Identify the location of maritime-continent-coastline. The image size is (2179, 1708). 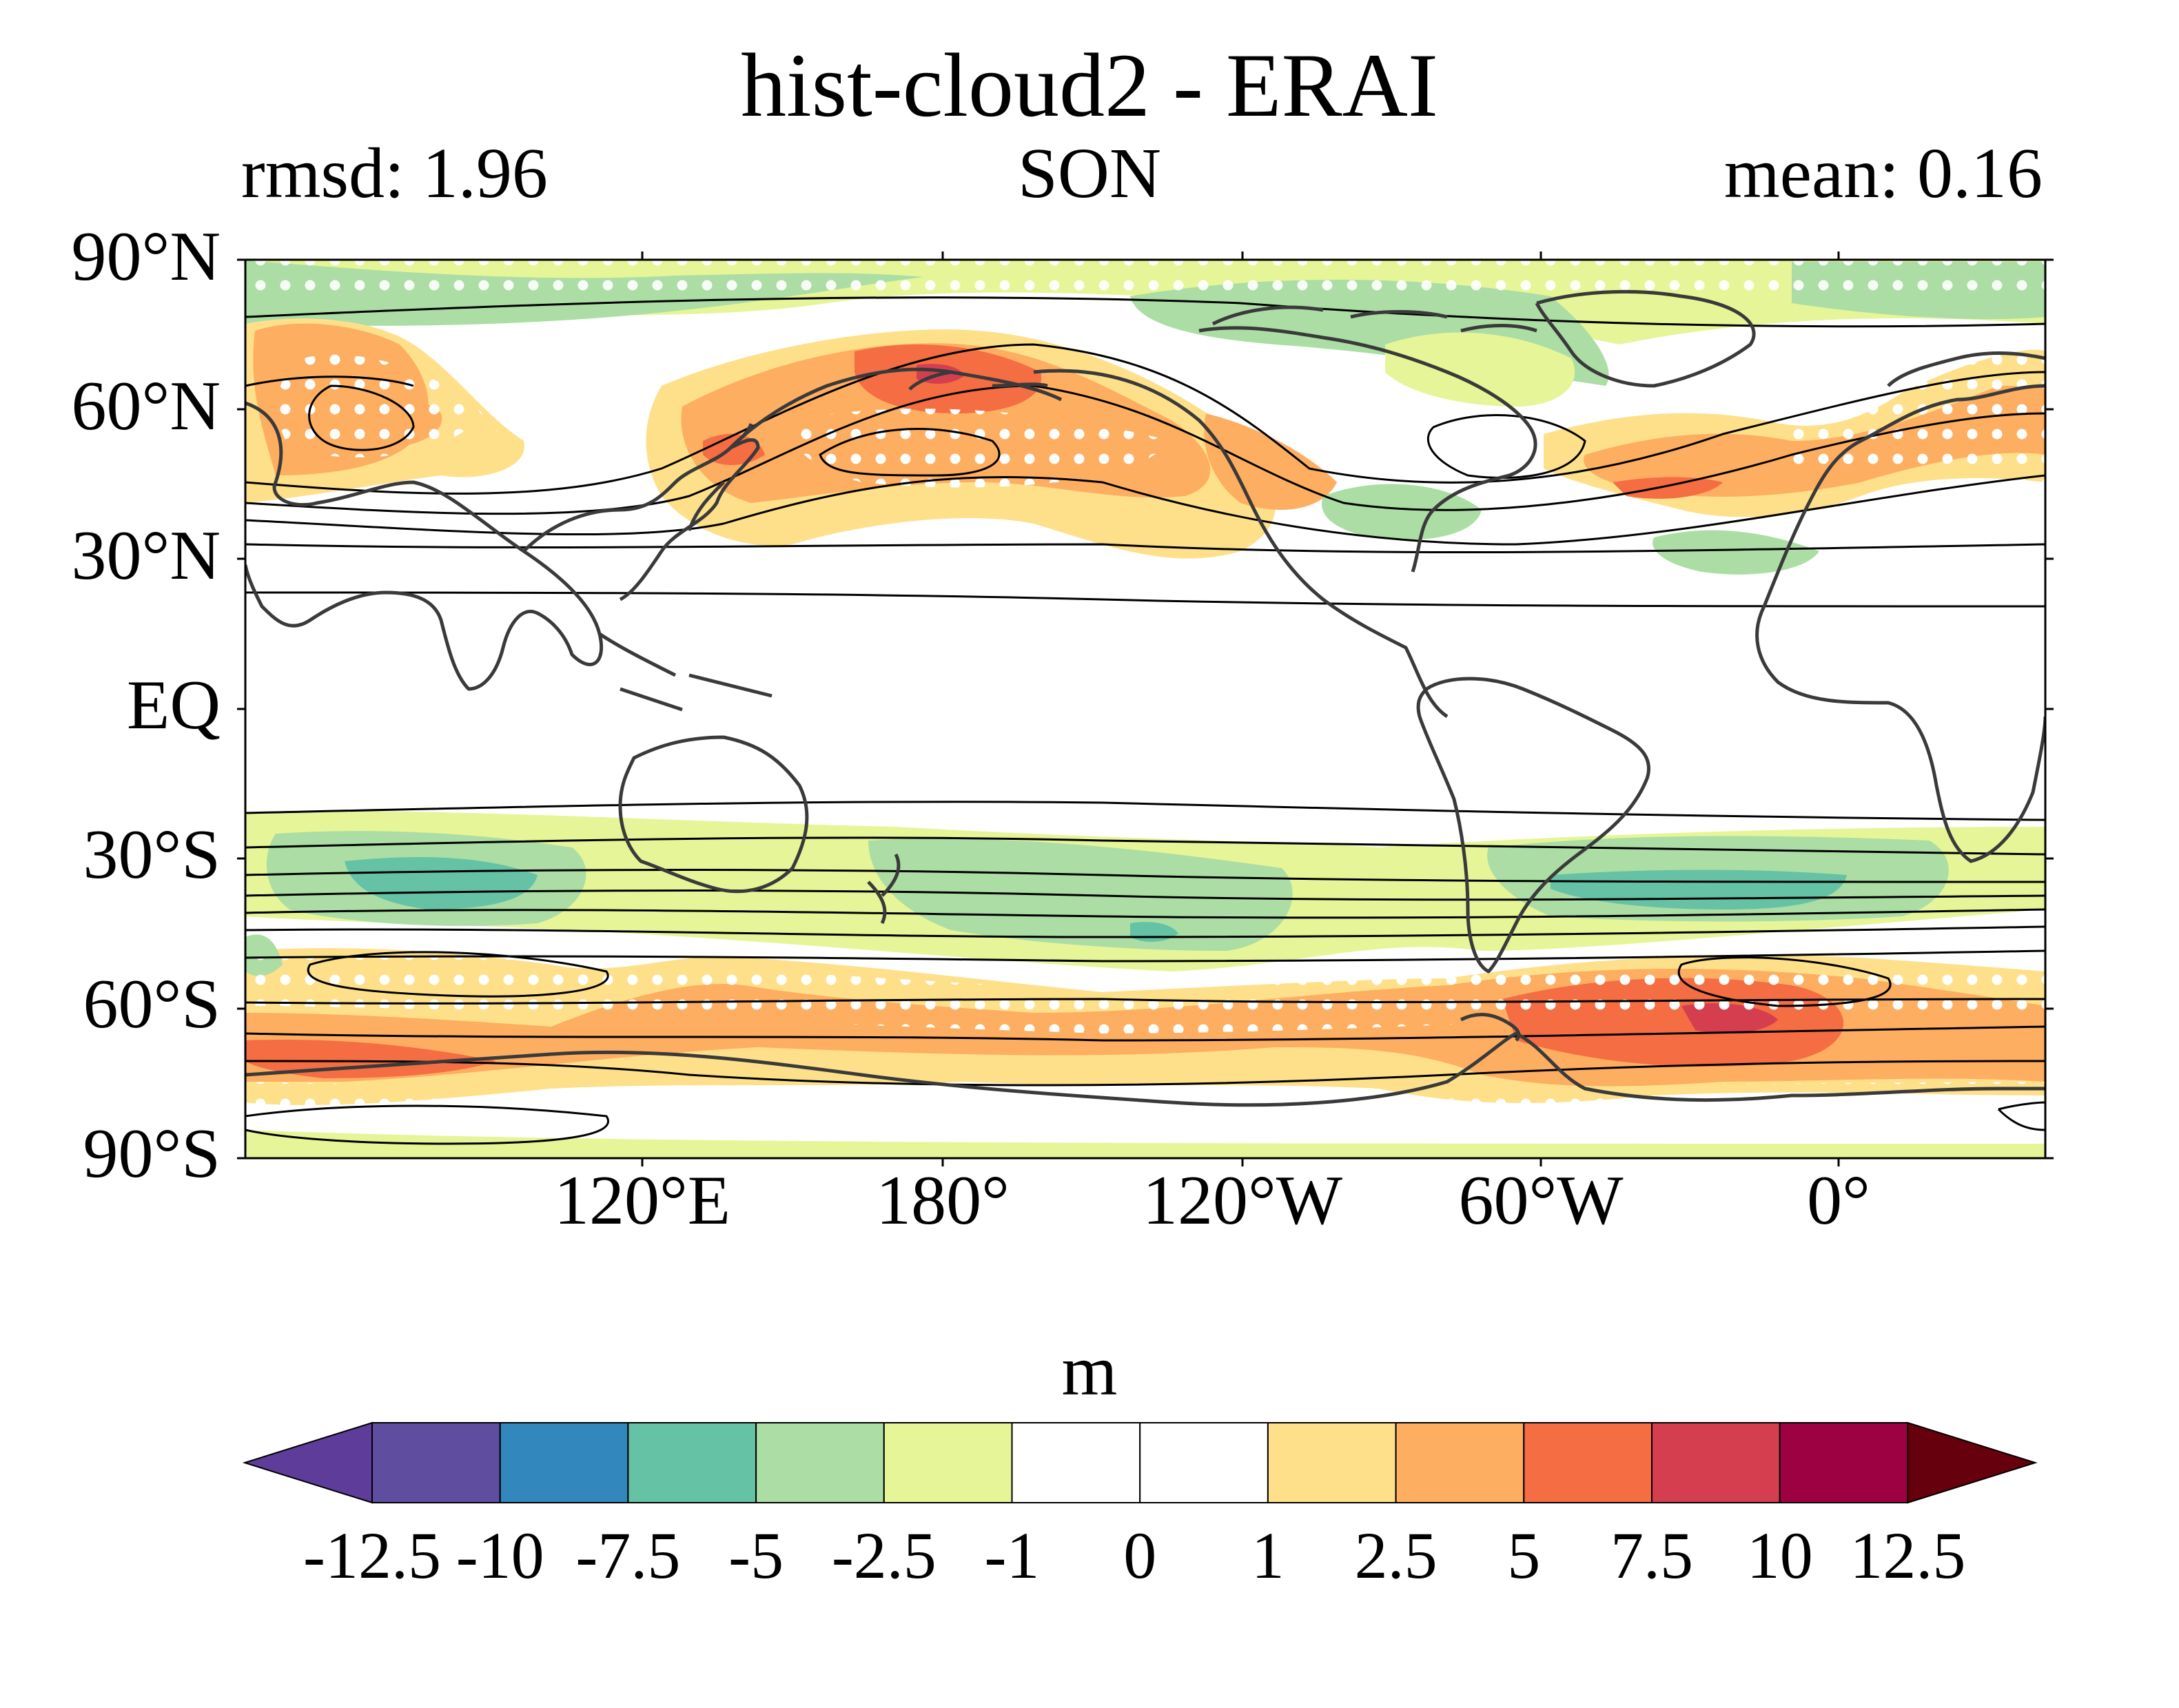
(685, 672).